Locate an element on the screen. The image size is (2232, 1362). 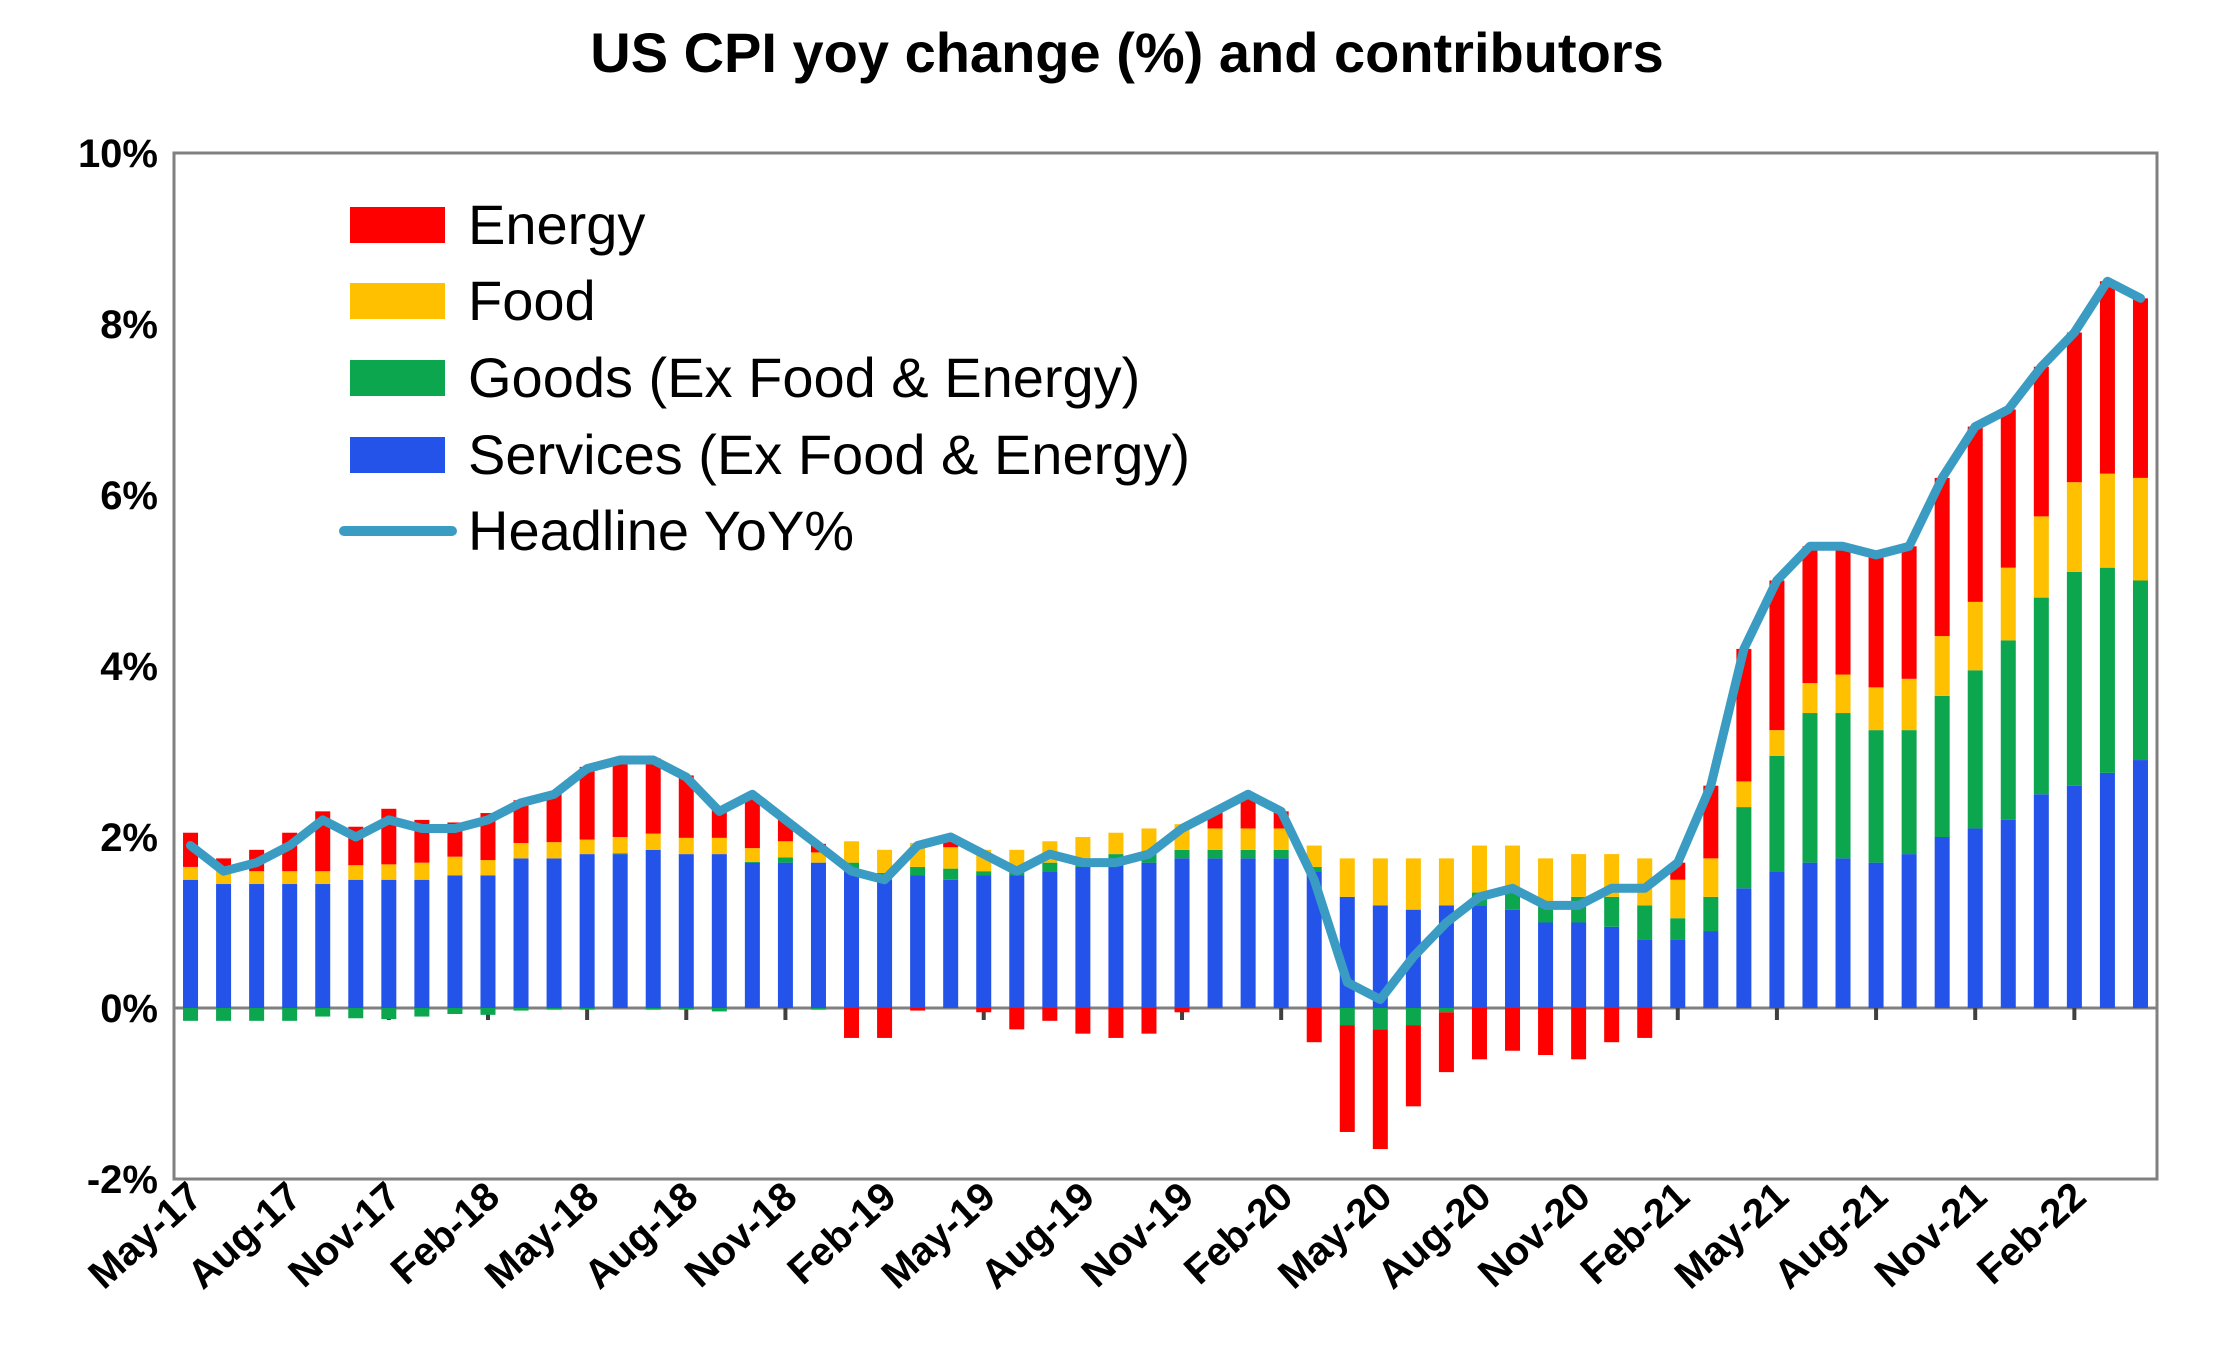
y-tick-label-10%: 10% is located at coordinates (118, 154).